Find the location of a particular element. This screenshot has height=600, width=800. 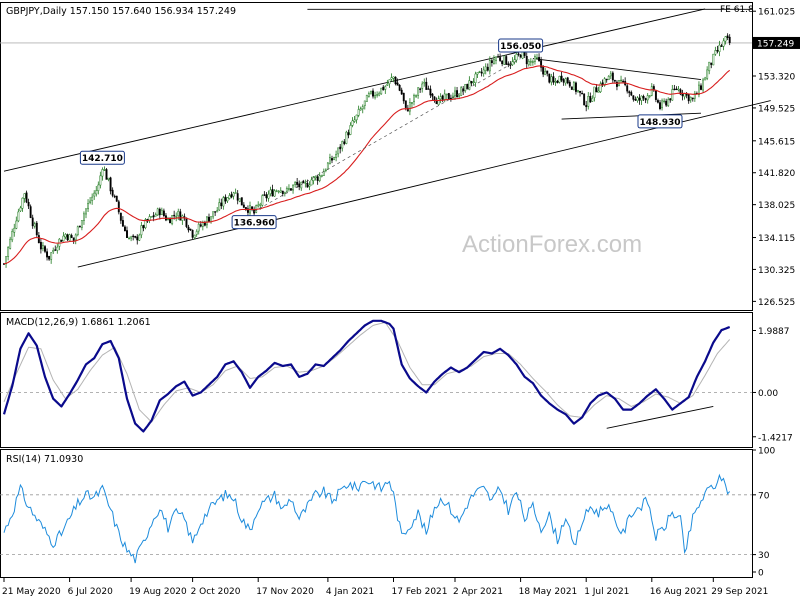

rsi-tick-label: 0 is located at coordinates (761, 574).